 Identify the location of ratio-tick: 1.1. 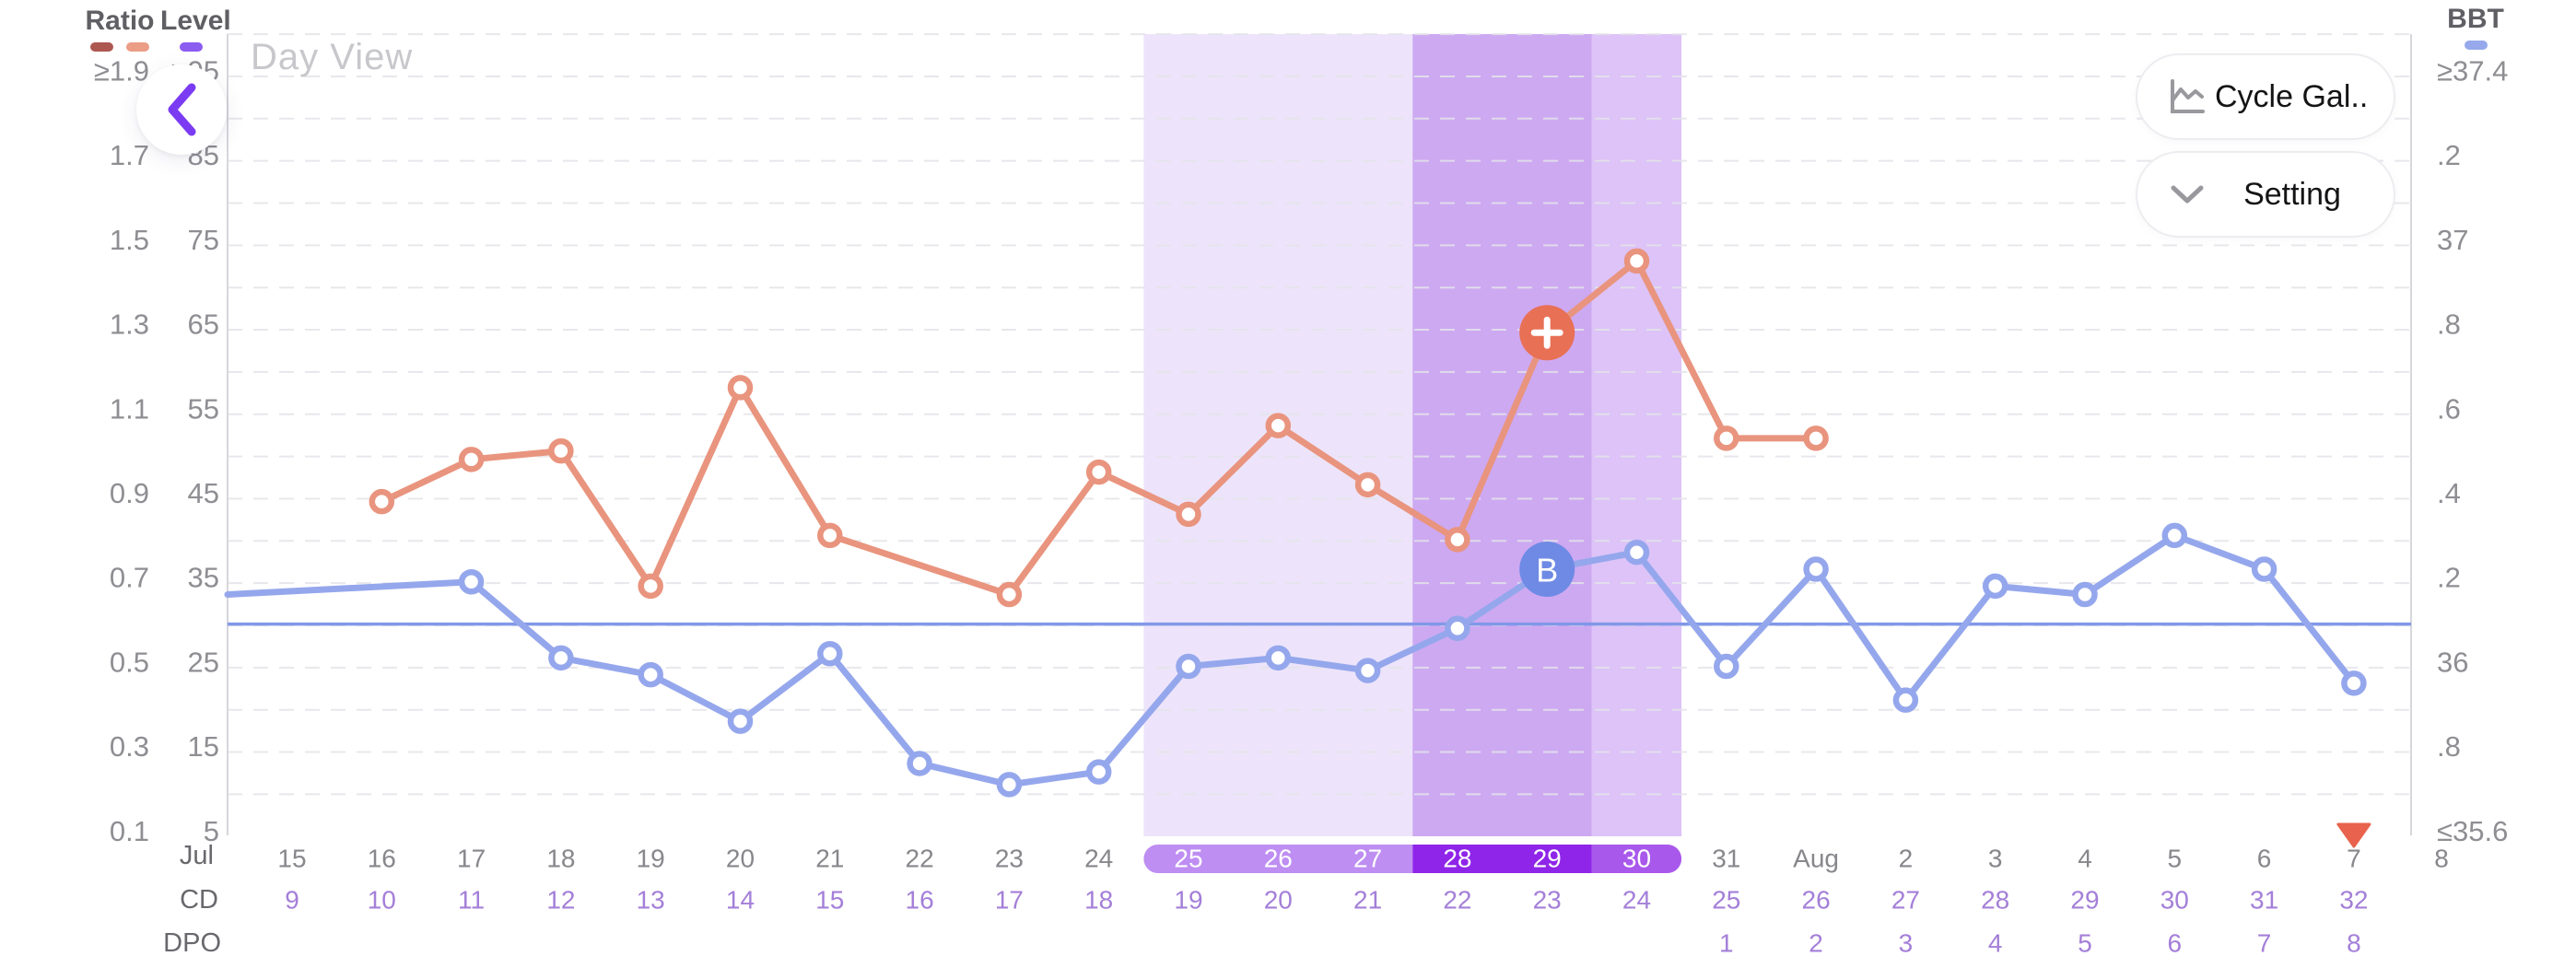
(129, 408).